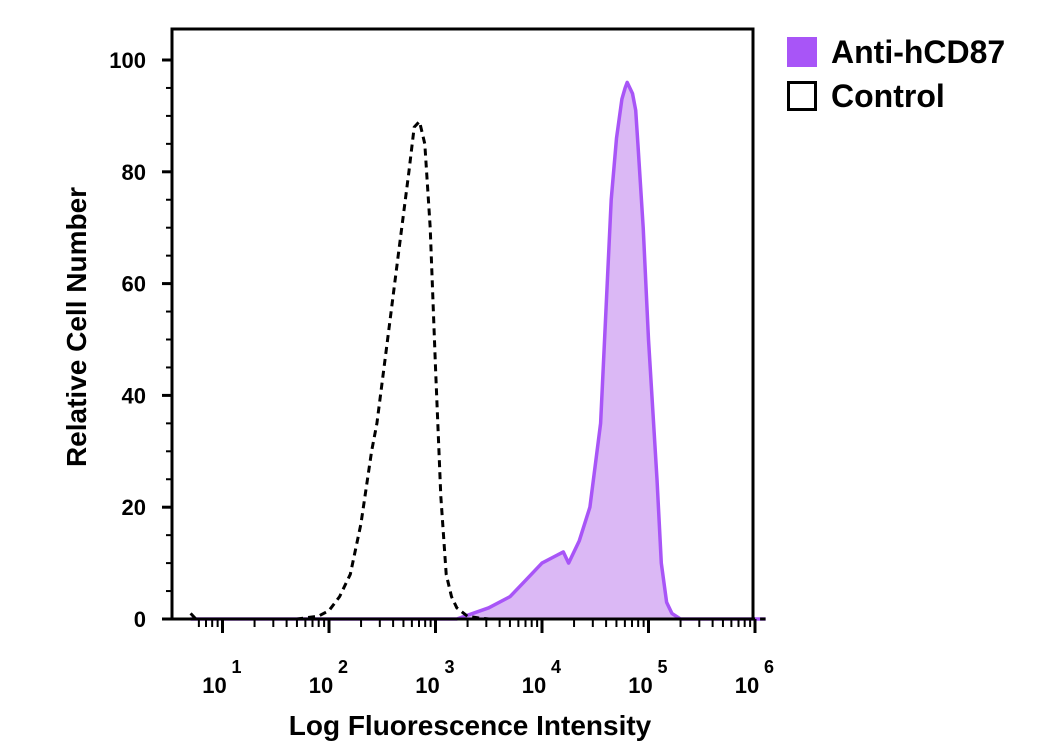 This screenshot has width=1057, height=753. What do you see at coordinates (134, 172) in the screenshot?
I see `y-tick-label: 80` at bounding box center [134, 172].